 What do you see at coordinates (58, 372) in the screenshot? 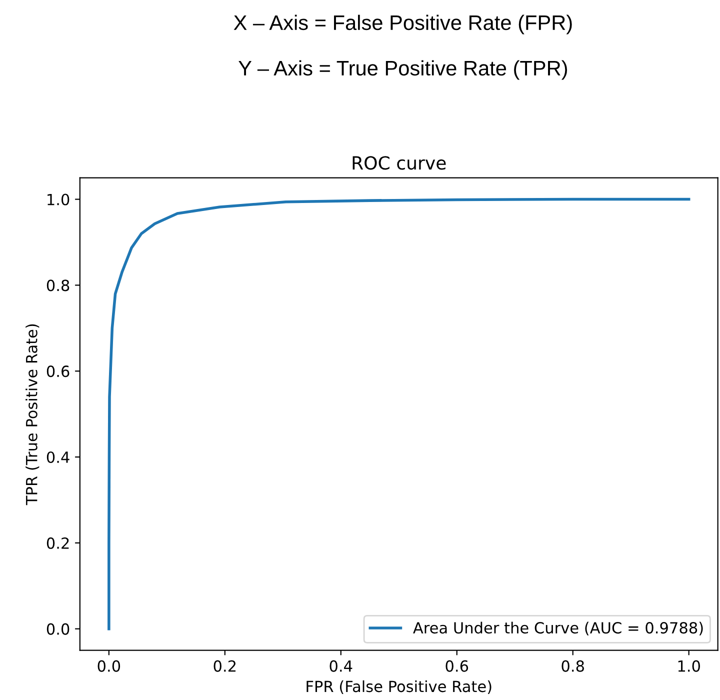
I see `y-tick-label: 0.6` at bounding box center [58, 372].